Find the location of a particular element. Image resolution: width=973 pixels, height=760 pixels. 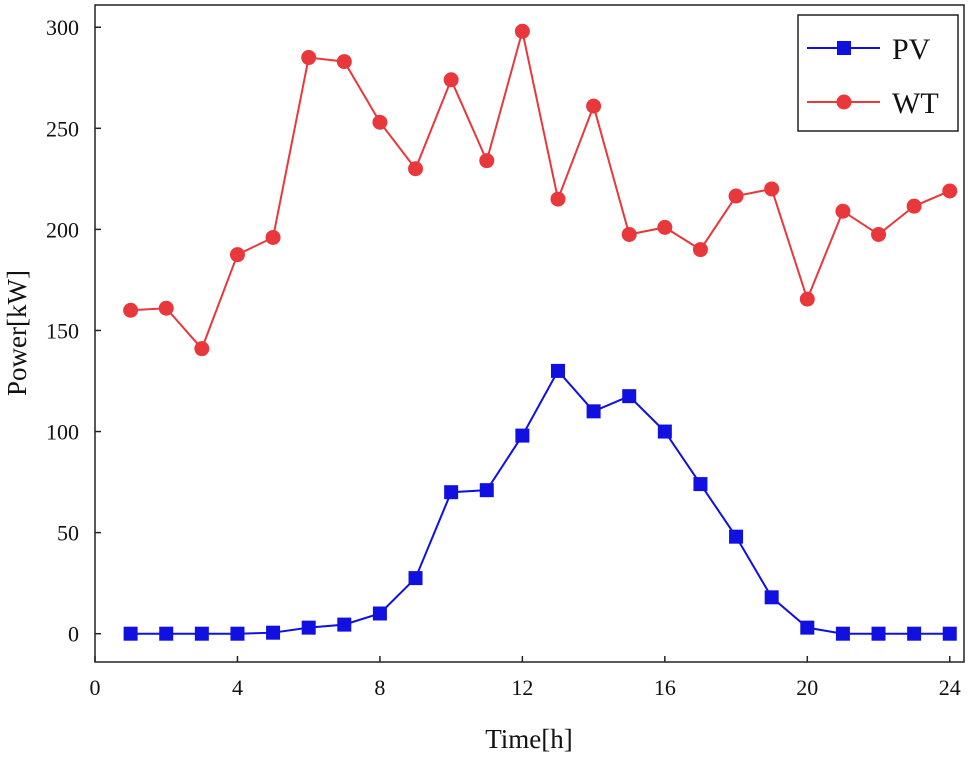

legend-box is located at coordinates (878, 73).